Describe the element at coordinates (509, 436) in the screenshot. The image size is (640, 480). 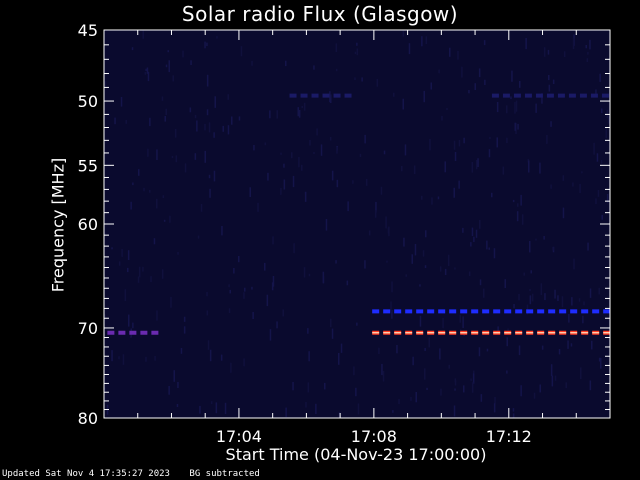
I see `x-tick-label: 17:12` at that location.